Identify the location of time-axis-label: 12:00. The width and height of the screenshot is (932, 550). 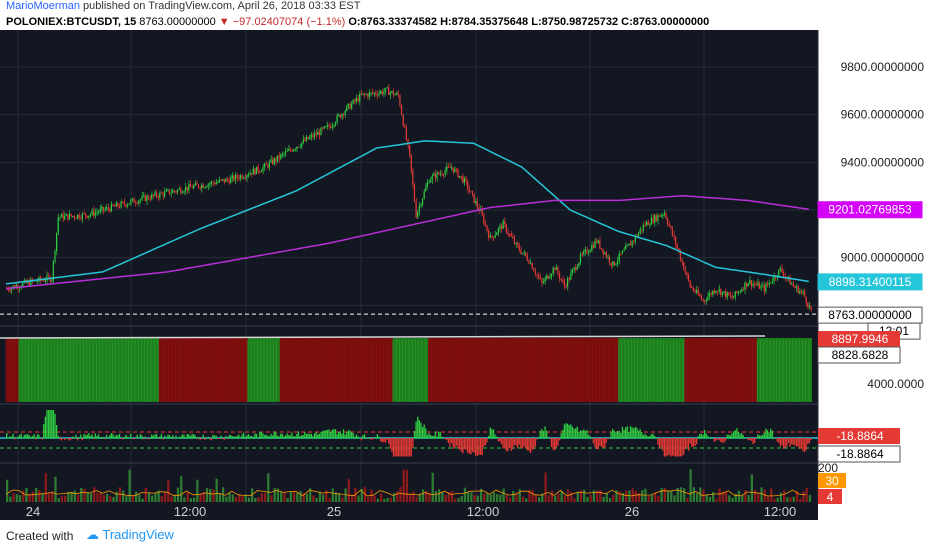
(483, 511).